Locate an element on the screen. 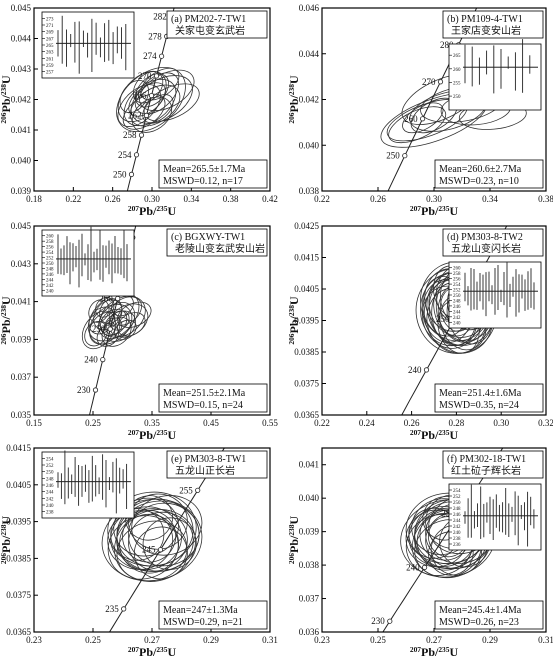 The image size is (553, 664). mean-age: Mean=265.5±1.7Ma is located at coordinates (204, 169).